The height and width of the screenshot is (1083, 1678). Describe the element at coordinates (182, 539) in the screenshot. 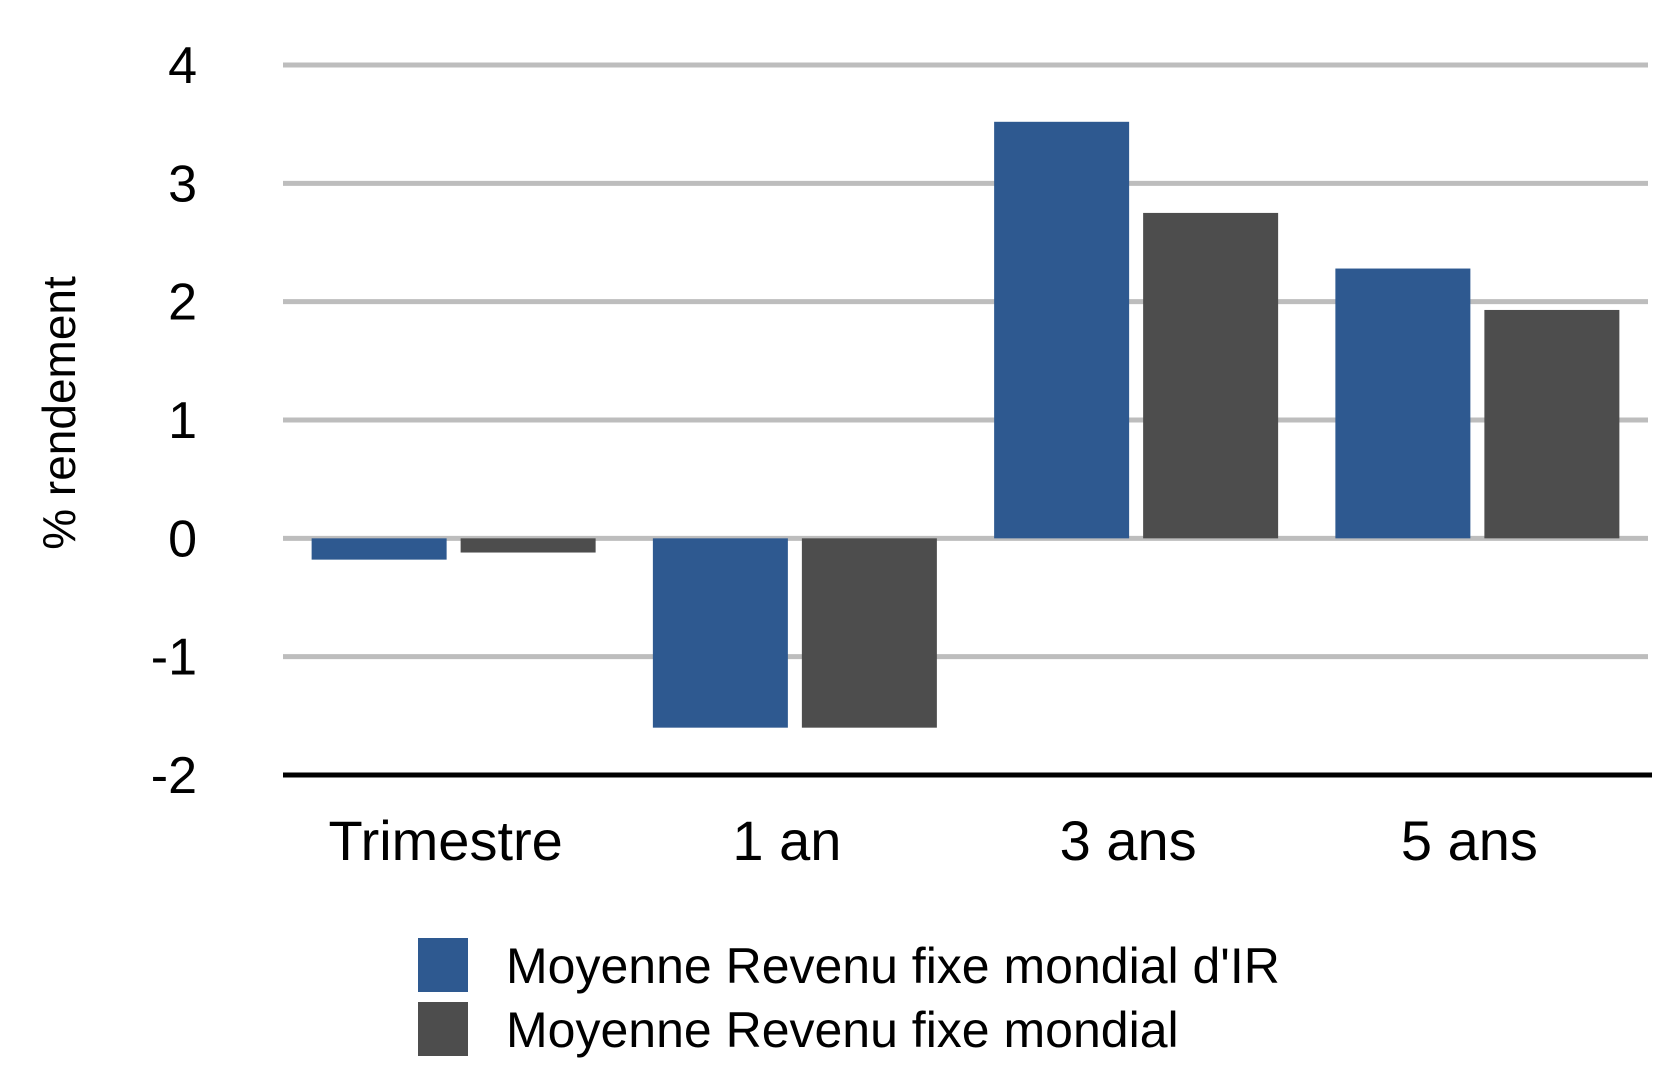

I see `y-tick-label: 0` at that location.